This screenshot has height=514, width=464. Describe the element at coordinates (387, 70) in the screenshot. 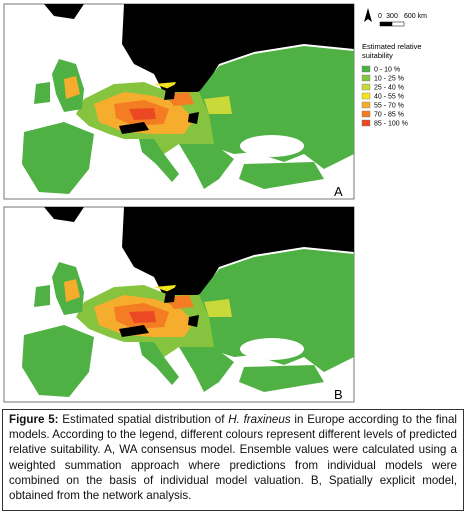

I see `legend-label: 0 - 10 %` at that location.